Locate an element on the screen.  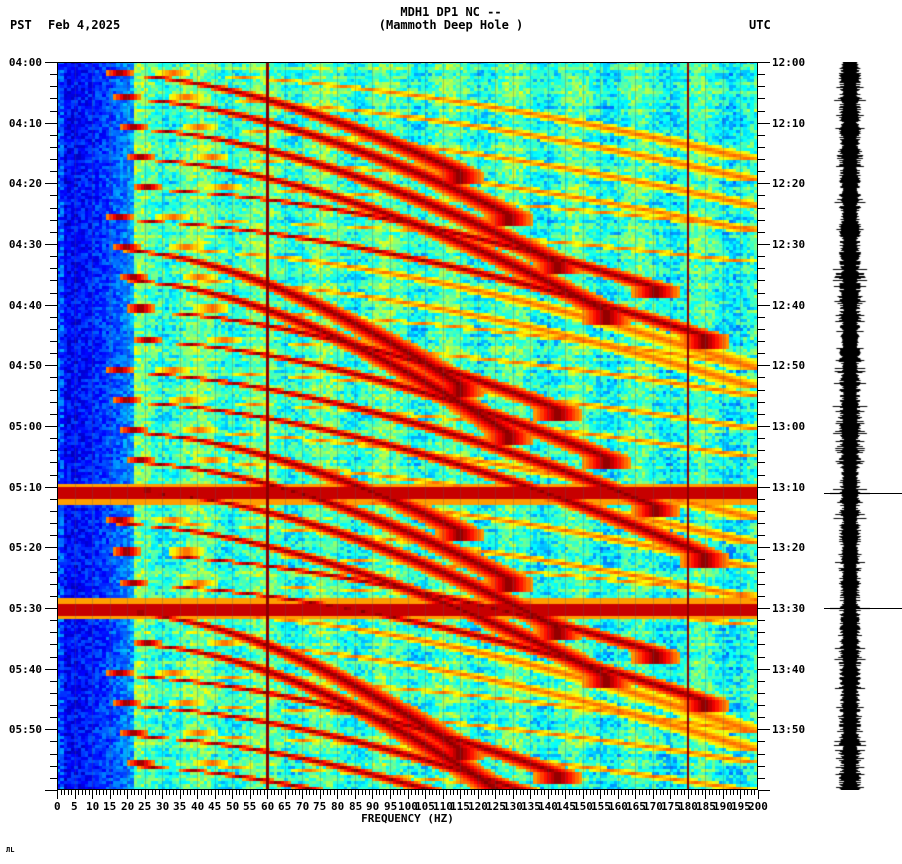
frequency-axis-label: 65 is located at coordinates (285, 806).